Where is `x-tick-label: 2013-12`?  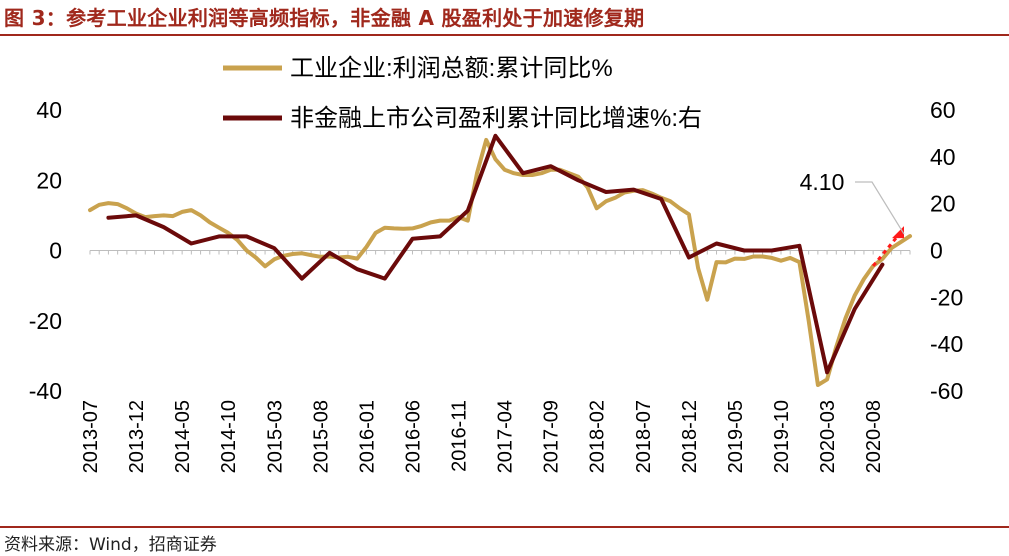
x-tick-label: 2013-12 is located at coordinates (137, 436).